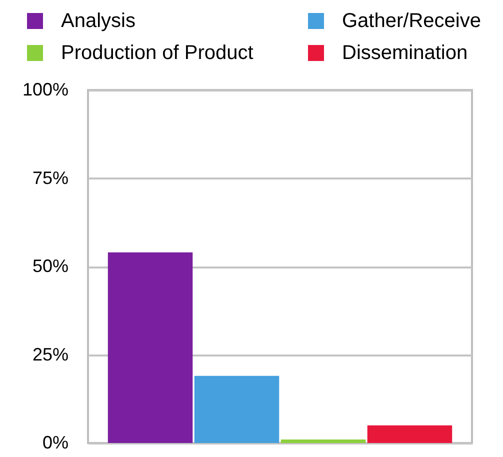 The width and height of the screenshot is (503, 457). Describe the element at coordinates (411, 21) in the screenshot. I see `legend-label: Gather/Receive` at that location.